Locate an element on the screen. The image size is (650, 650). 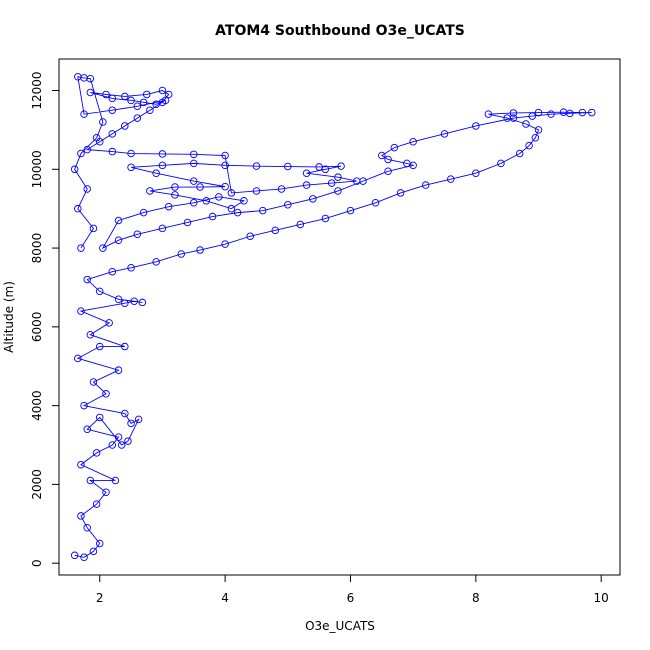
x-tick-label: 10 is located at coordinates (601, 598).